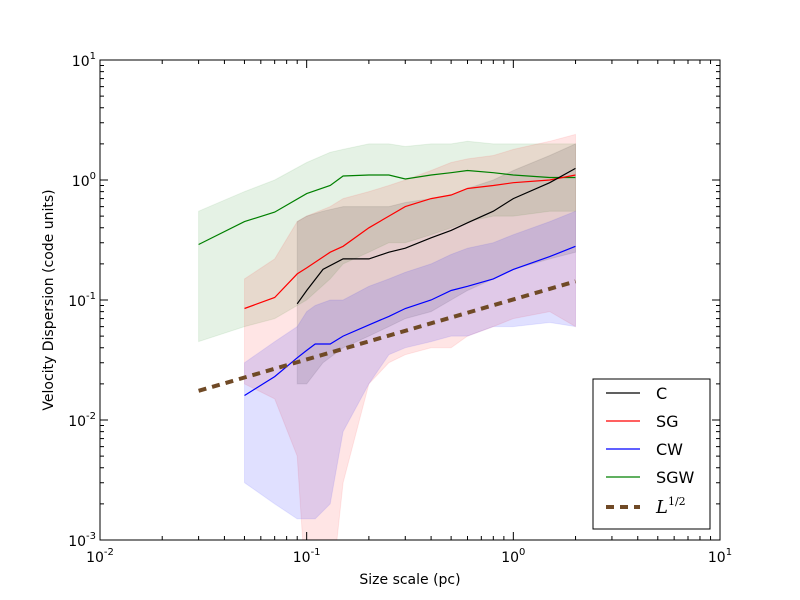  Describe the element at coordinates (84, 60) in the screenshot. I see `y-tick-label: 10¹` at that location.